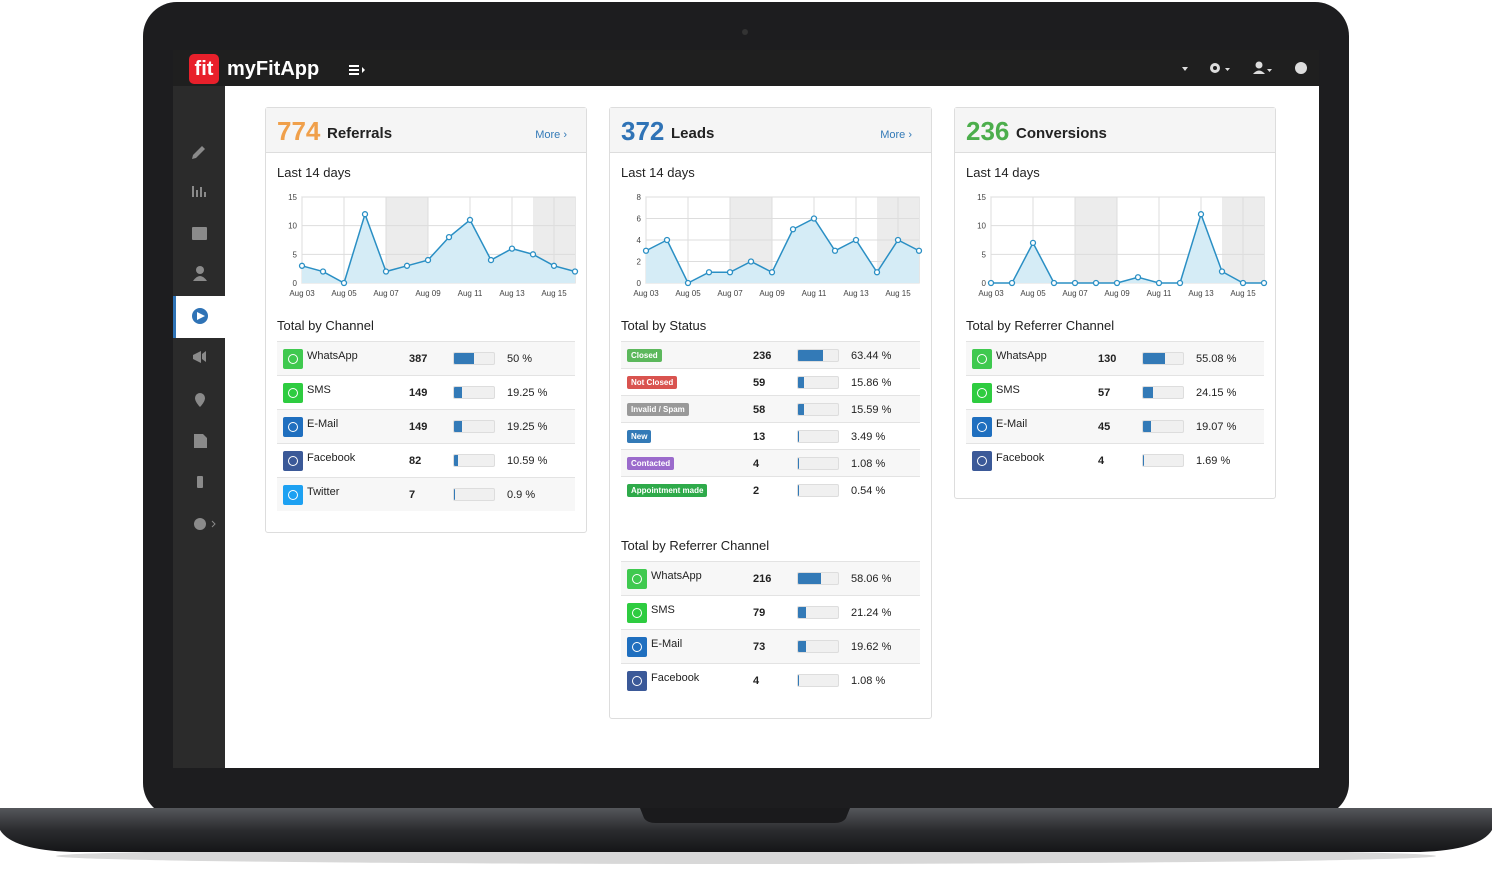  Describe the element at coordinates (1216, 393) in the screenshot. I see `share: 24.15 %` at that location.